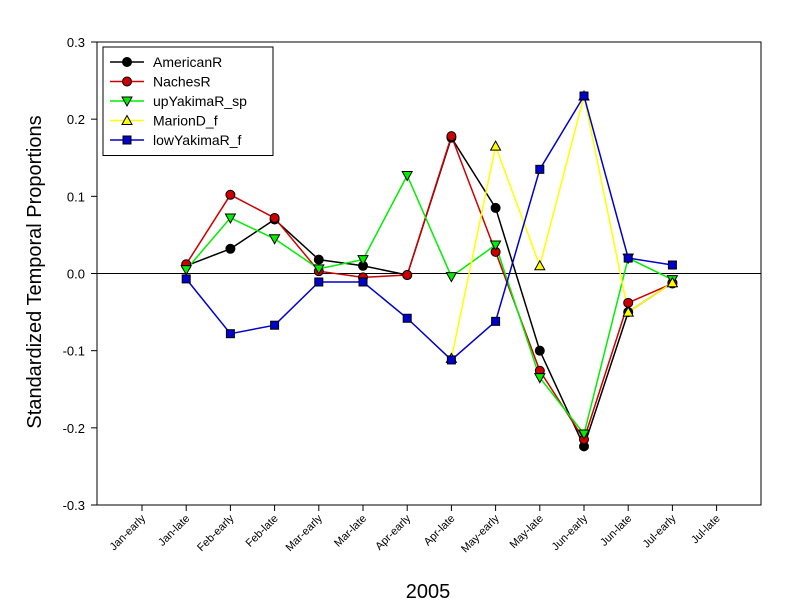  What do you see at coordinates (185, 121) in the screenshot?
I see `legend-label: MarionD_f` at bounding box center [185, 121].